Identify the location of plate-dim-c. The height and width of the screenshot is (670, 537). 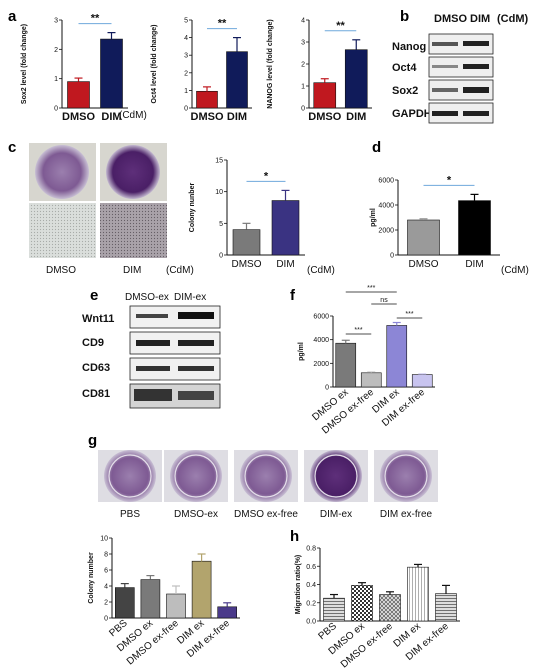
(133, 172).